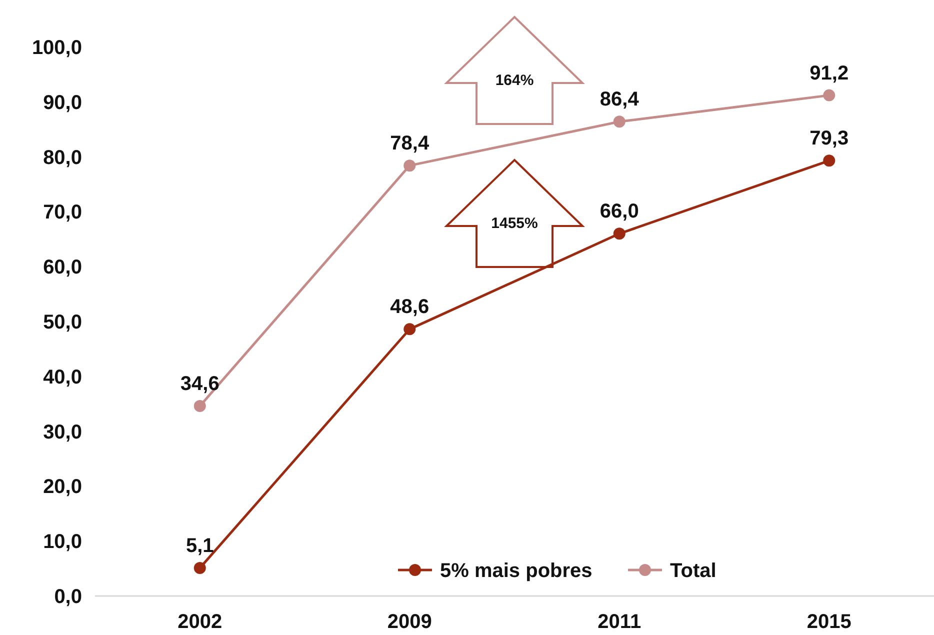 The width and height of the screenshot is (934, 635). What do you see at coordinates (57, 48) in the screenshot?
I see `y-tick-label: 100,0` at bounding box center [57, 48].